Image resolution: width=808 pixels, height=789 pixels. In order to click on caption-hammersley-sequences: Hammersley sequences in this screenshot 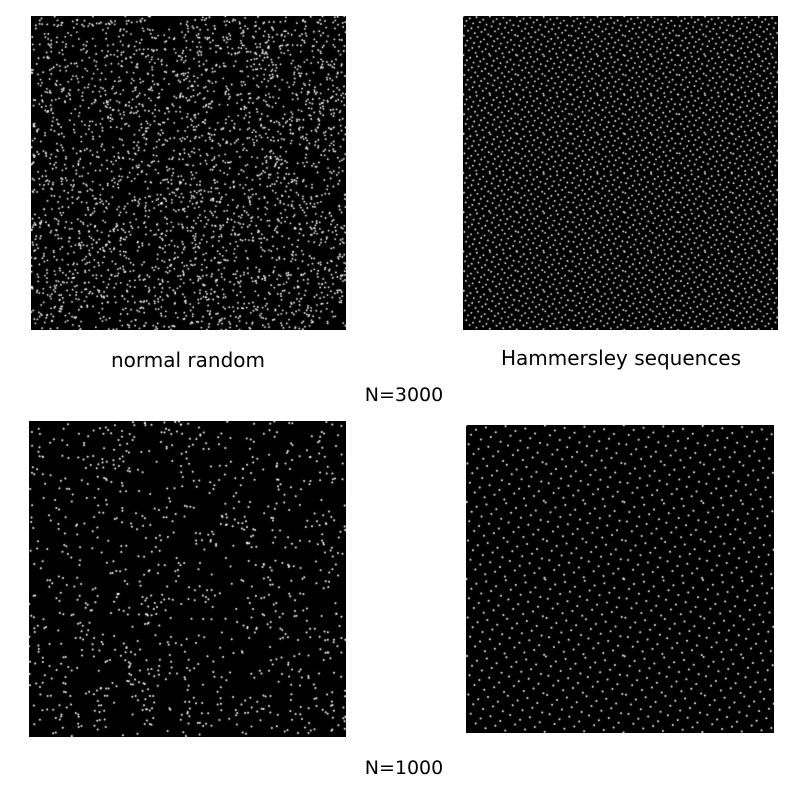, I will do `click(621, 358)`.